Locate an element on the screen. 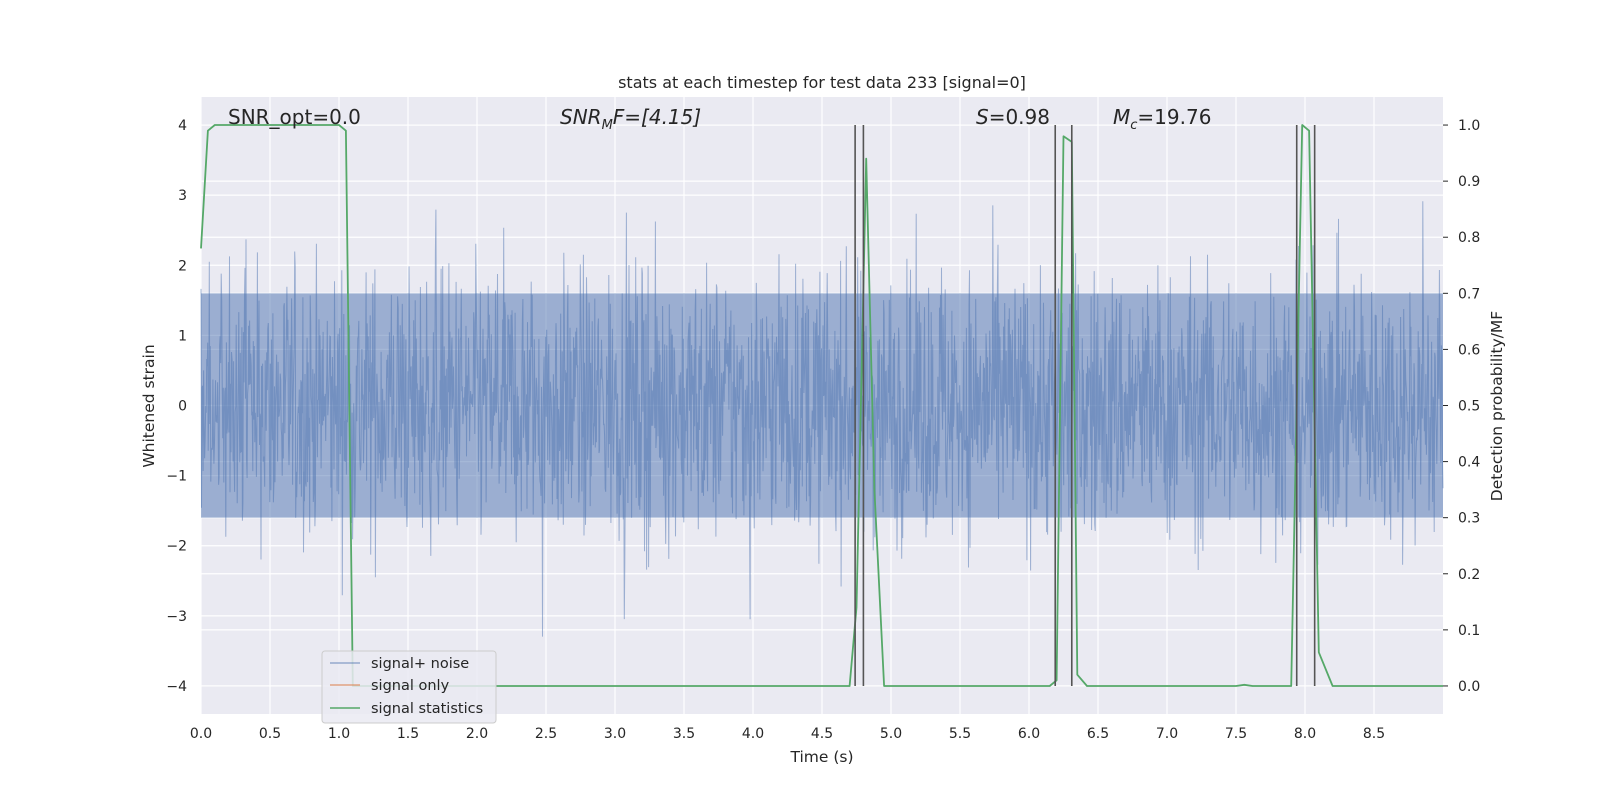 The image size is (1600, 805). y-left-tick-label: 0 is located at coordinates (182, 407).